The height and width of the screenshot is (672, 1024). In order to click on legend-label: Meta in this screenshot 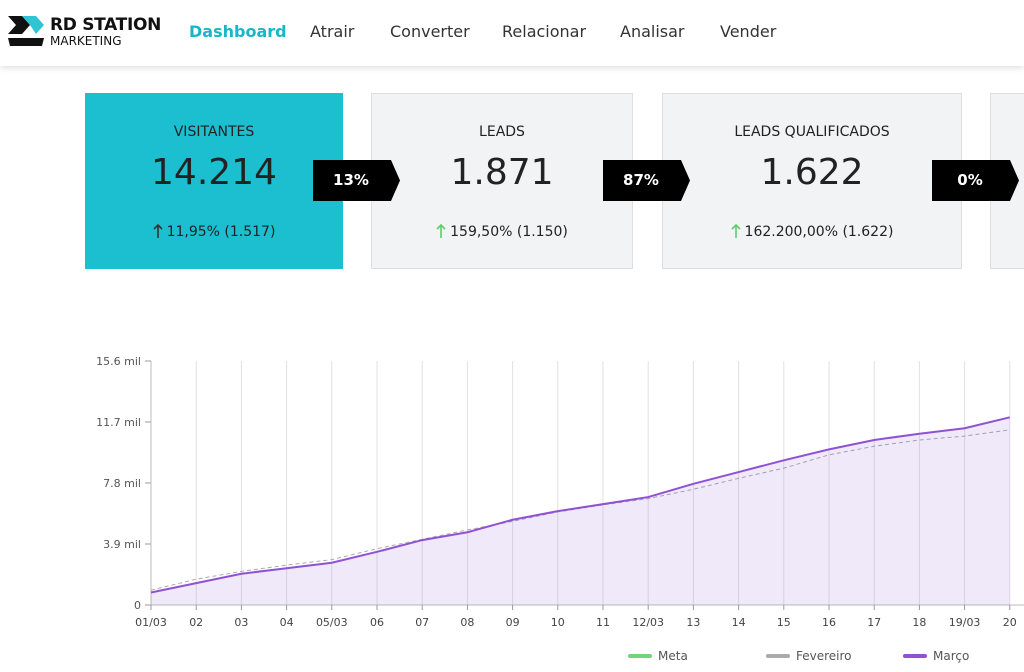, I will do `click(673, 656)`.